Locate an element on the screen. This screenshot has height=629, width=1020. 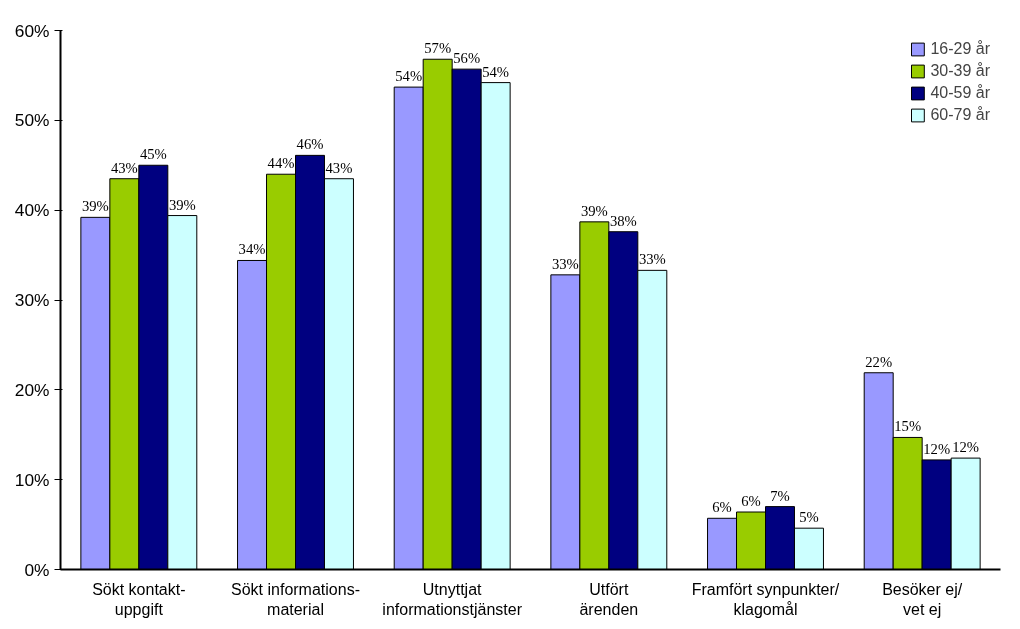
data-label: 46% is located at coordinates (310, 144).